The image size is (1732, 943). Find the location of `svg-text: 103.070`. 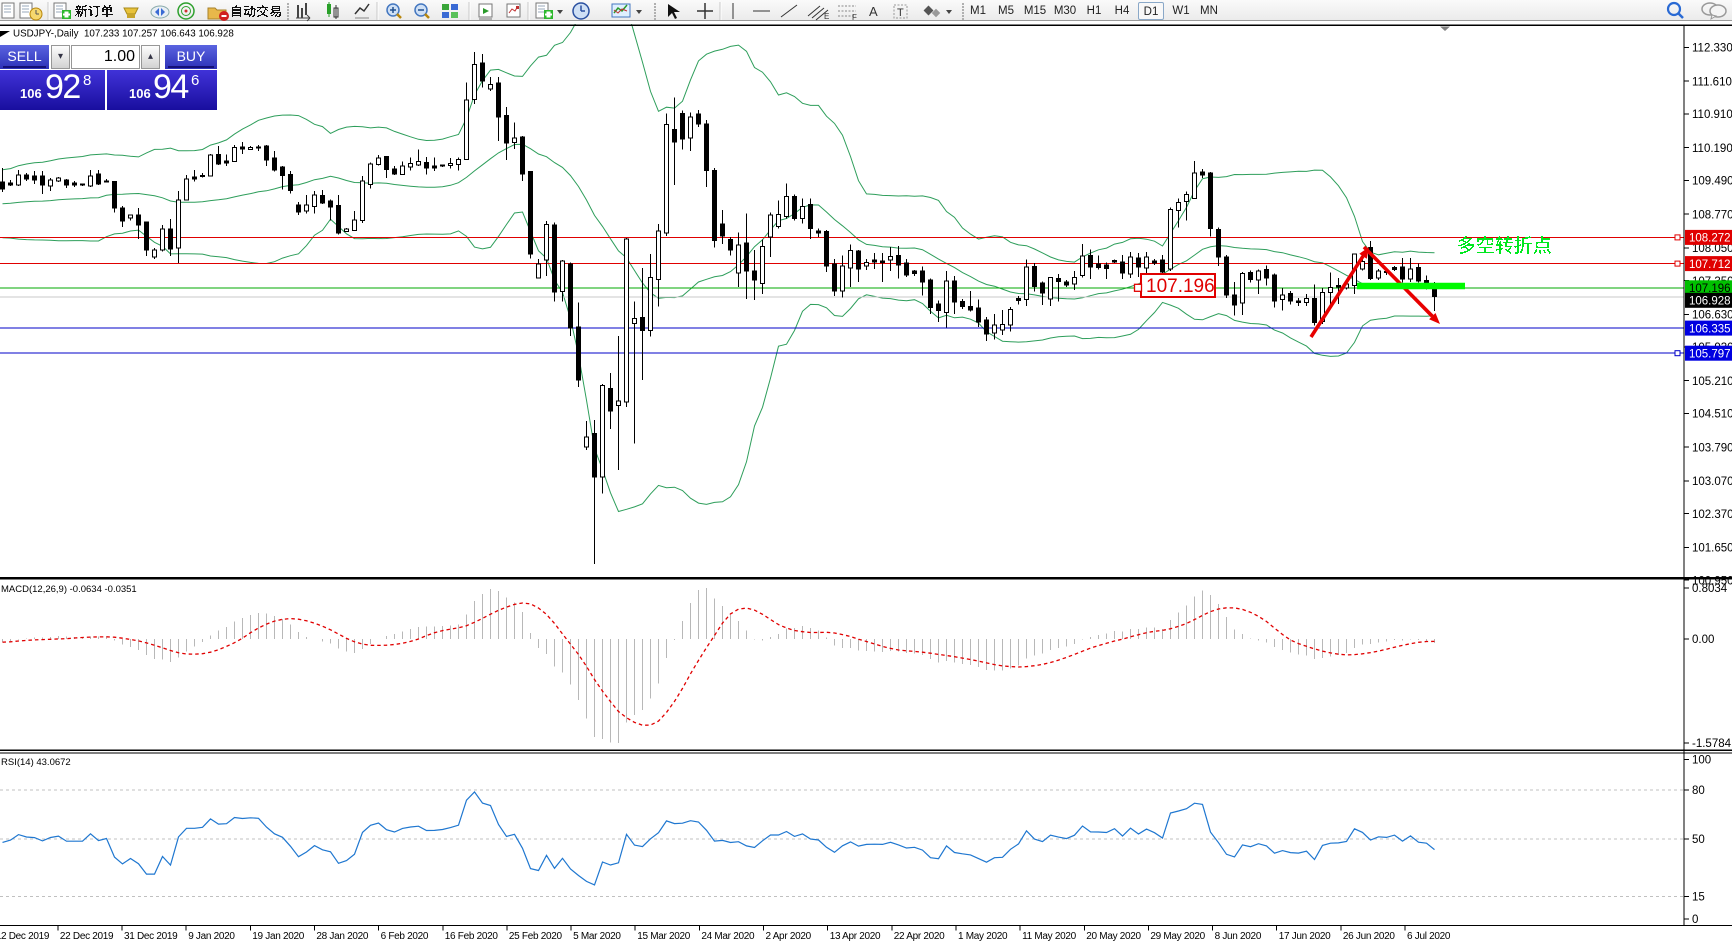

svg-text: 103.070 is located at coordinates (1712, 482).